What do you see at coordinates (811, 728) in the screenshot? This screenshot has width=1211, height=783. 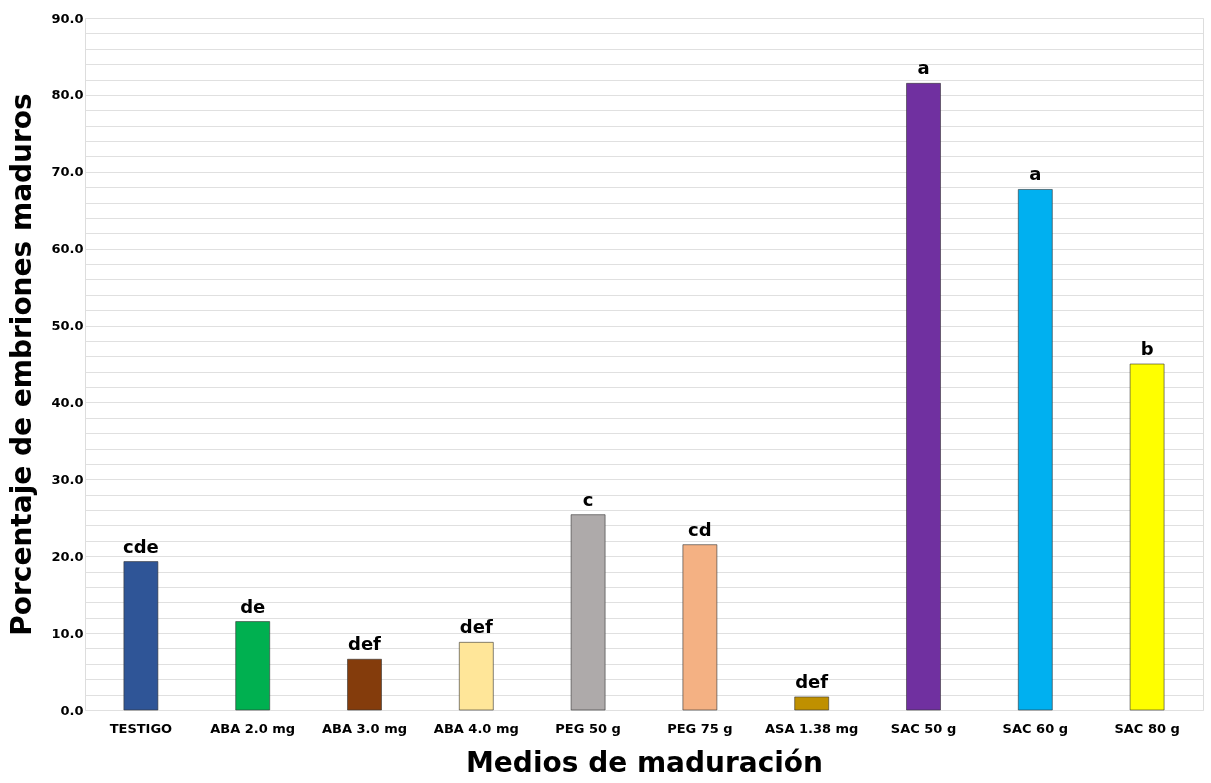 I see `x-tick-label: ASA 1.38 mg` at bounding box center [811, 728].